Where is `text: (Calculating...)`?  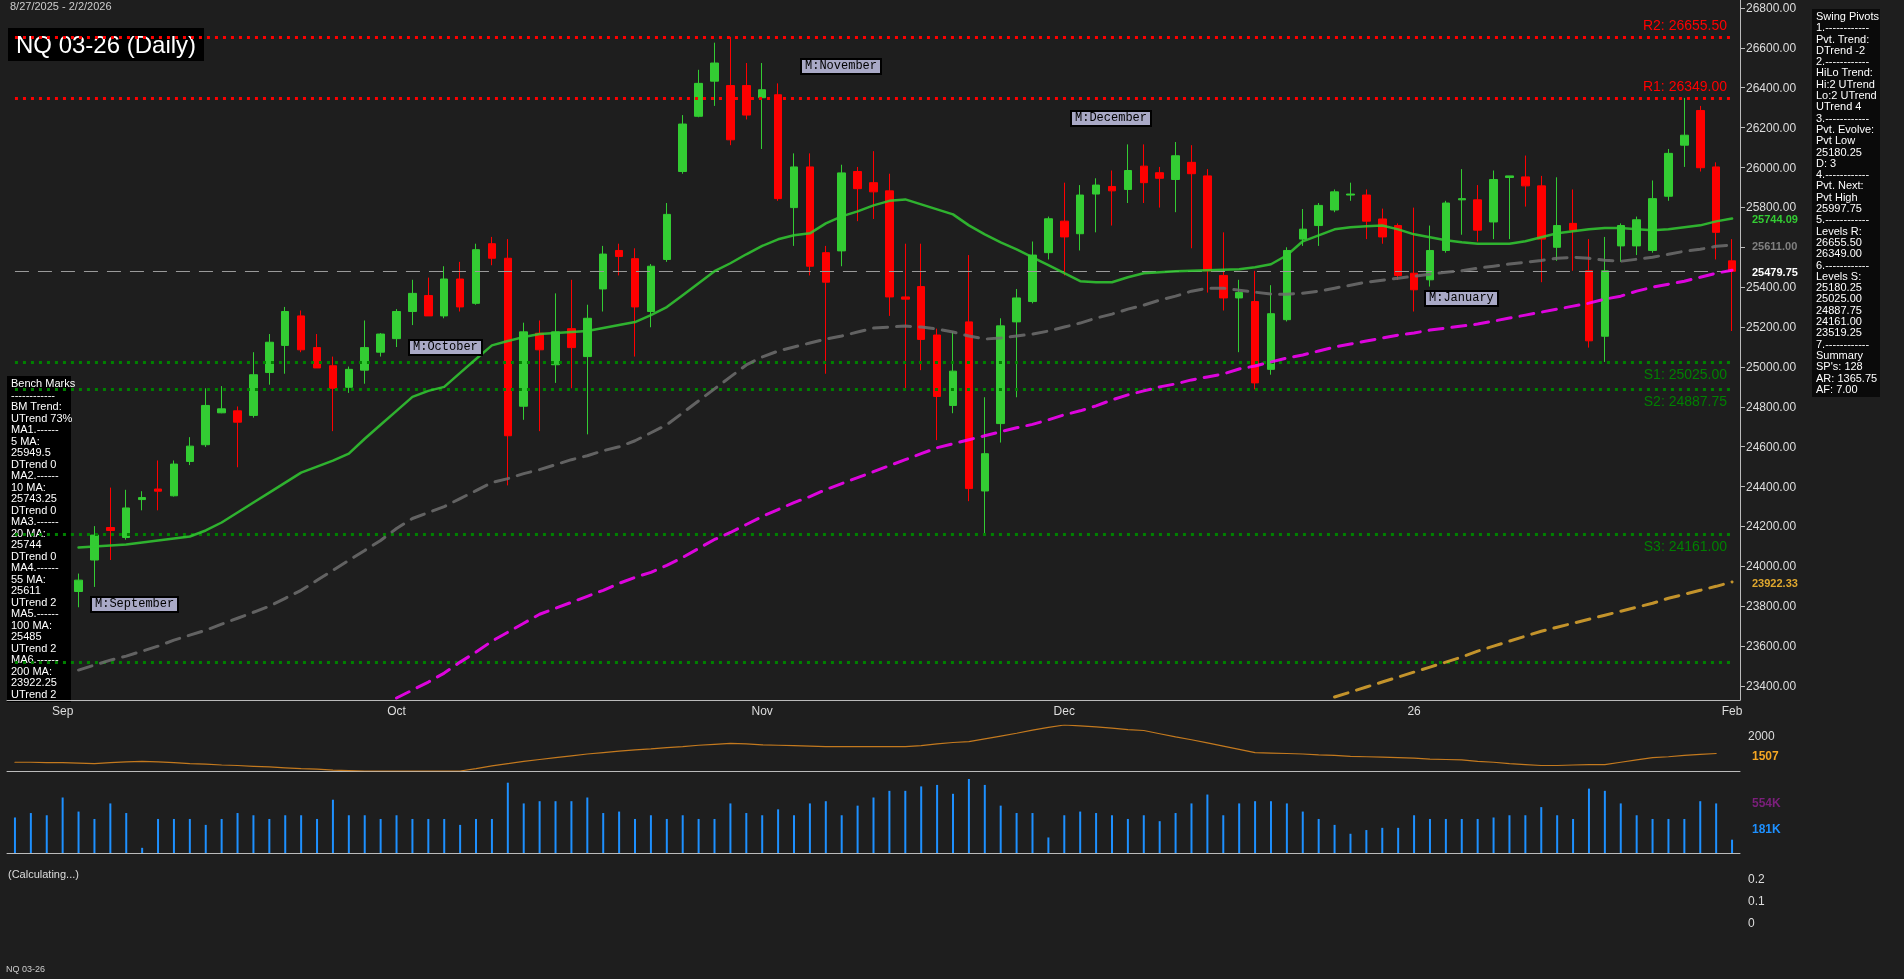
text: (Calculating...) is located at coordinates (43, 874).